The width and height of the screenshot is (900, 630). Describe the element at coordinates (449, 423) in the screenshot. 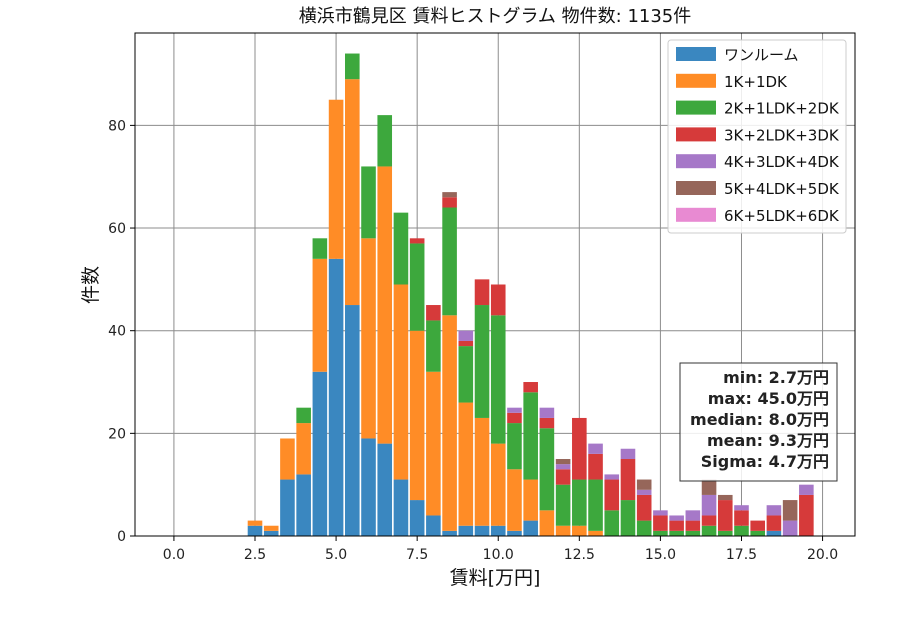

I see `bar-1K+1DK-8.5` at that location.